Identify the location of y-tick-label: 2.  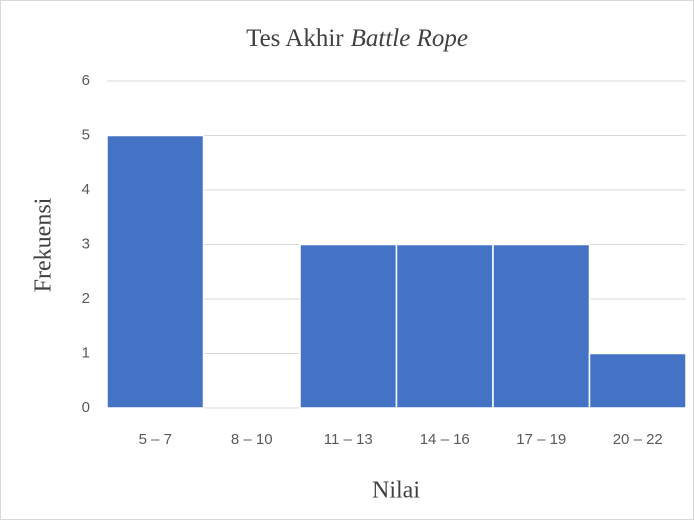
(86, 298).